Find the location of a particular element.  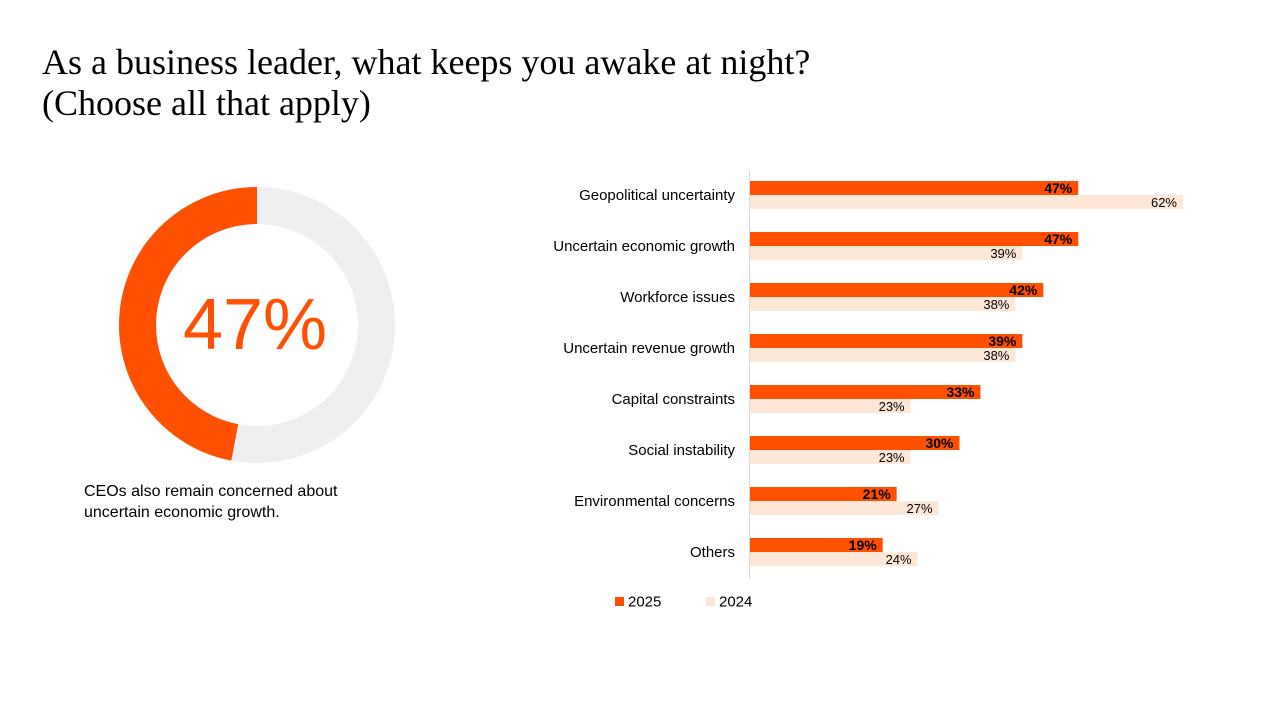

category-label: Workforce issues is located at coordinates (677, 297).